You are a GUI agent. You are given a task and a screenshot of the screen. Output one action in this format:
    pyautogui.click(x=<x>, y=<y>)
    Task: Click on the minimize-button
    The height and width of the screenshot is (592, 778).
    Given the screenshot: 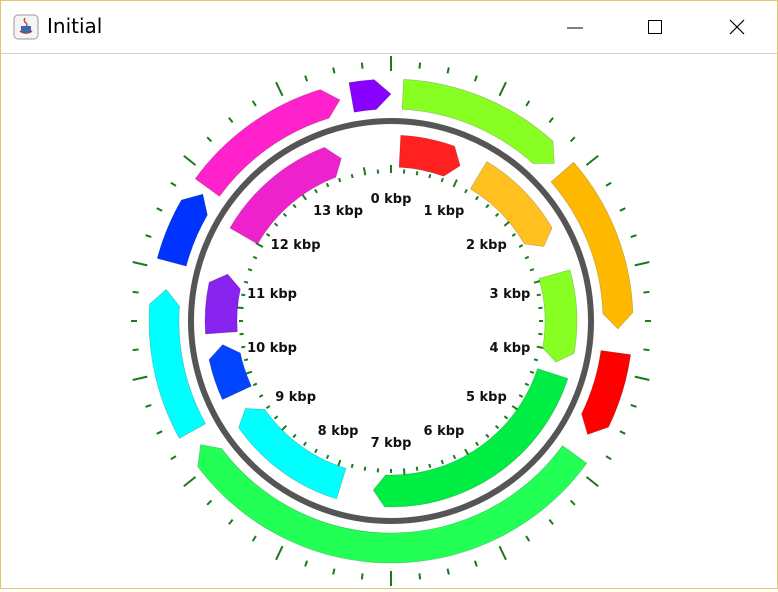 What is the action you would take?
    pyautogui.click(x=575, y=27)
    